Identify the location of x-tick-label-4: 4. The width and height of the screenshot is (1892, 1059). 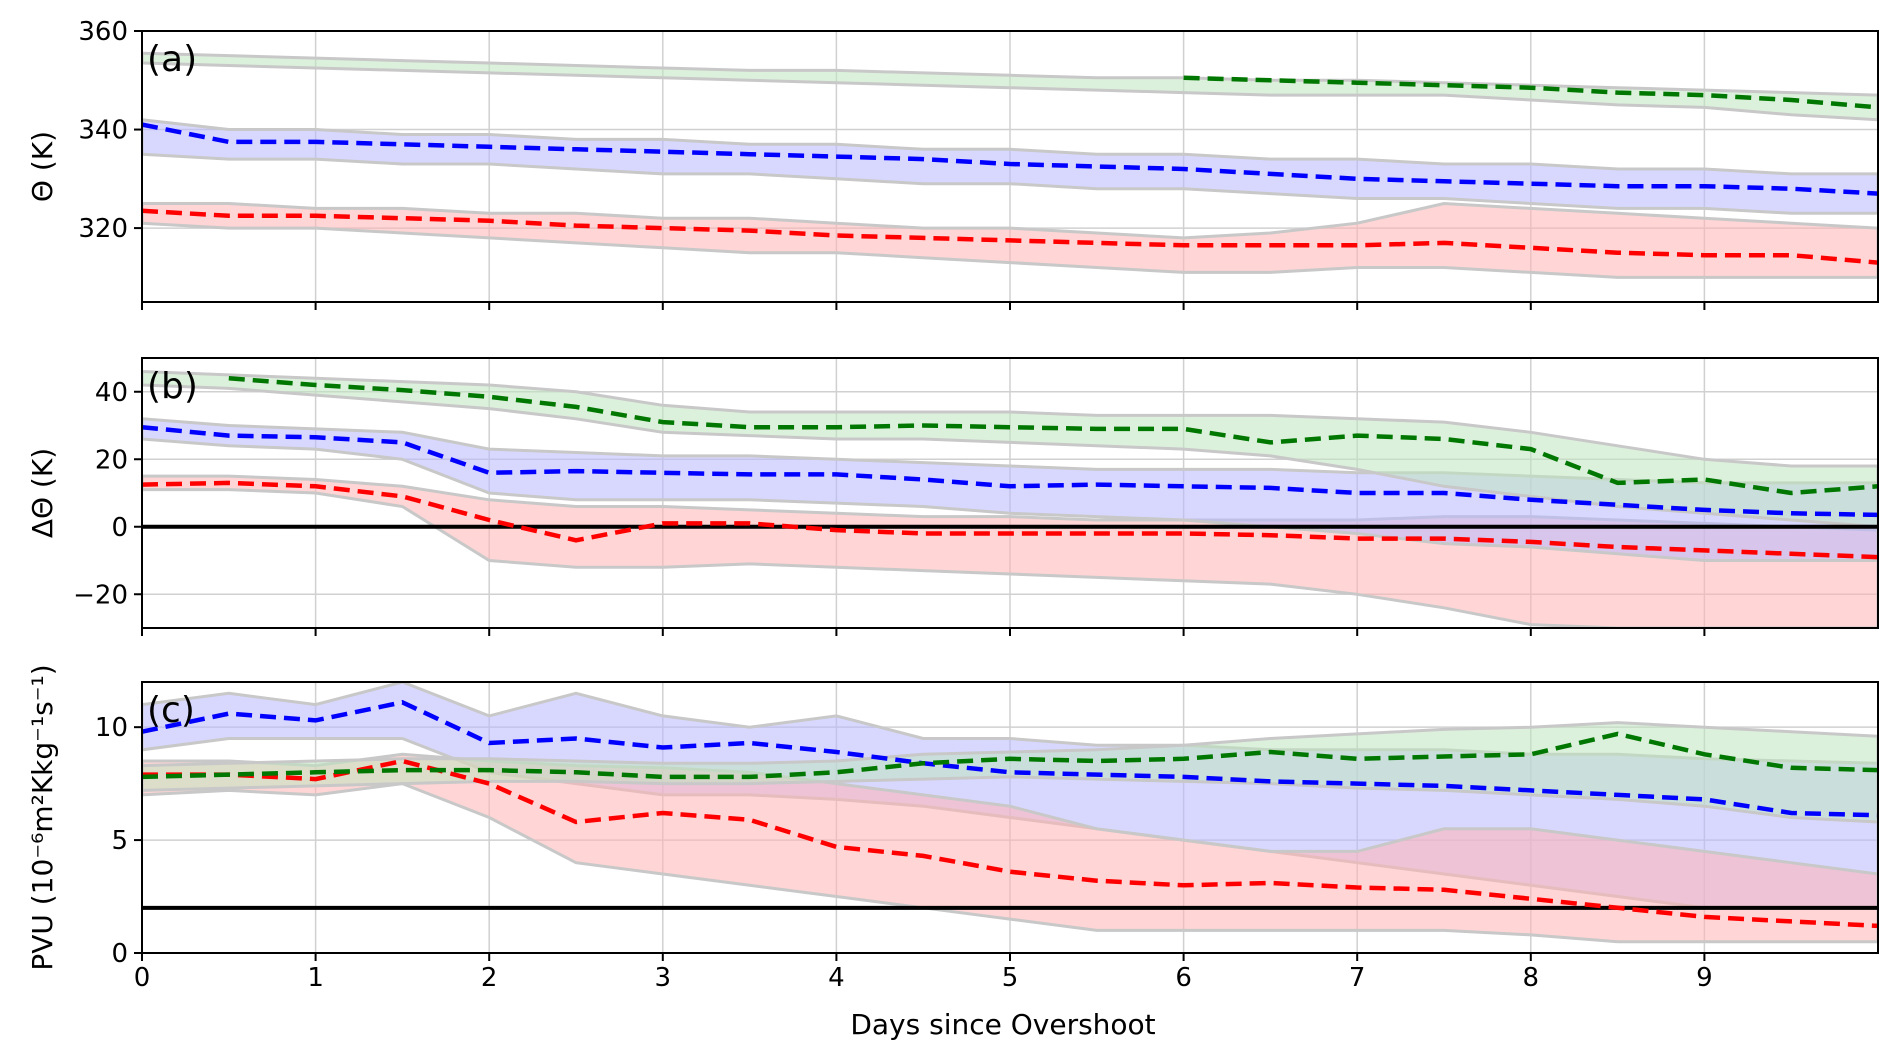
(836, 978).